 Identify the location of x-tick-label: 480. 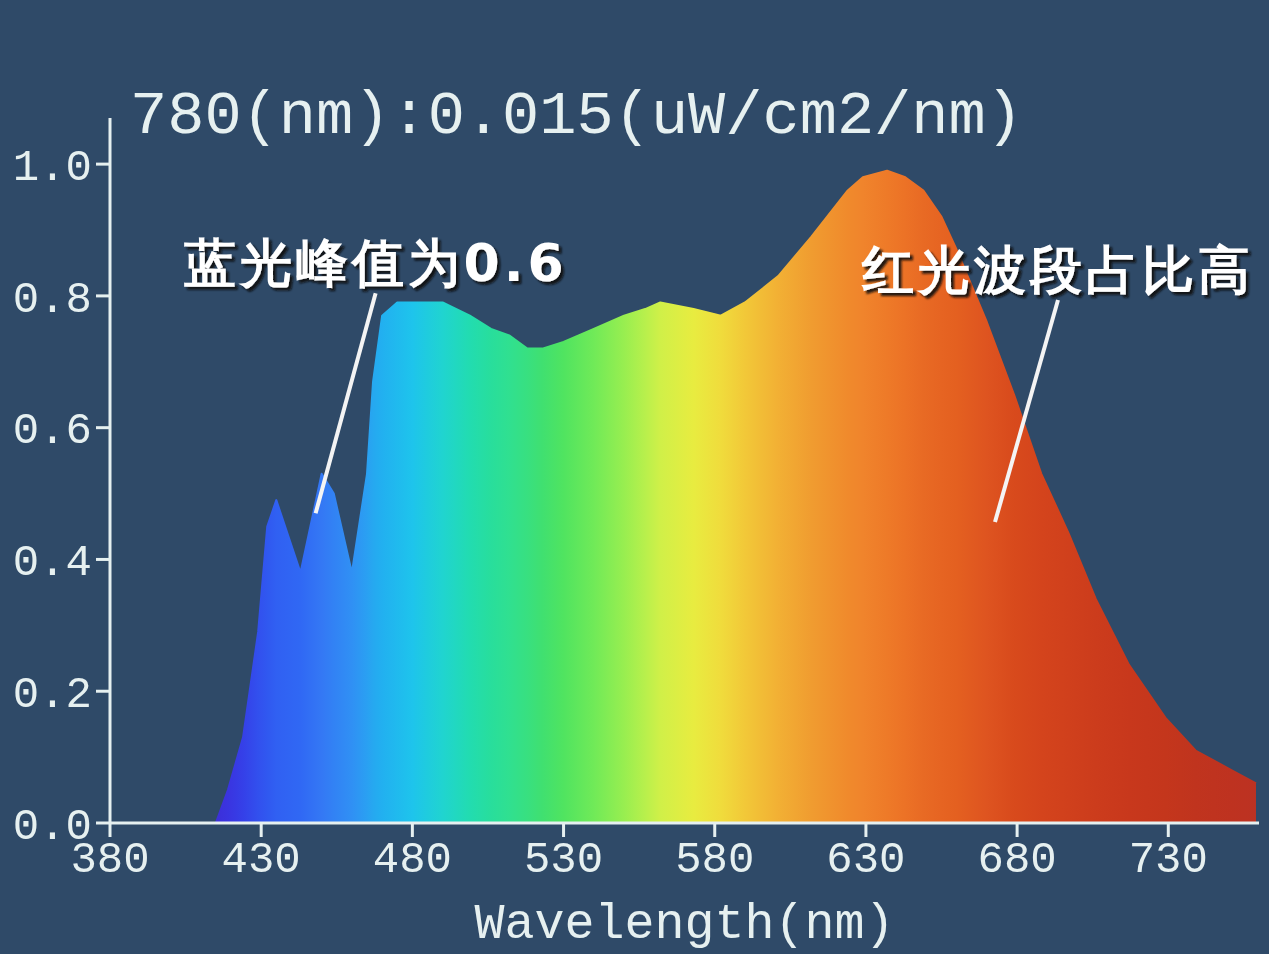
(412, 860).